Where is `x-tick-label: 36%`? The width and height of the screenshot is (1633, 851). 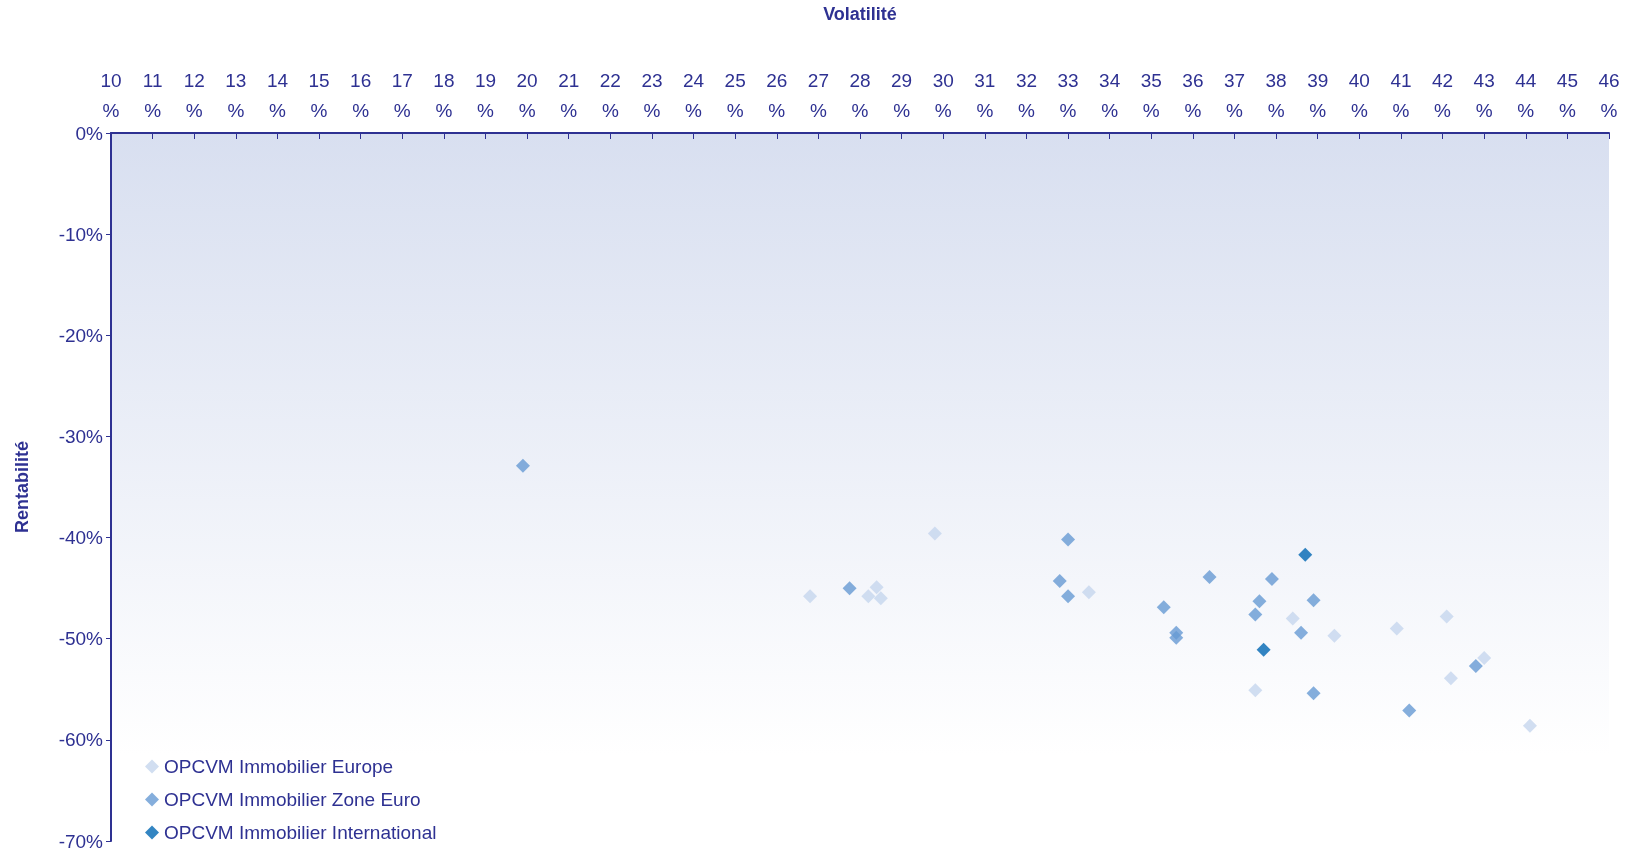 x-tick-label: 36% is located at coordinates (1193, 95).